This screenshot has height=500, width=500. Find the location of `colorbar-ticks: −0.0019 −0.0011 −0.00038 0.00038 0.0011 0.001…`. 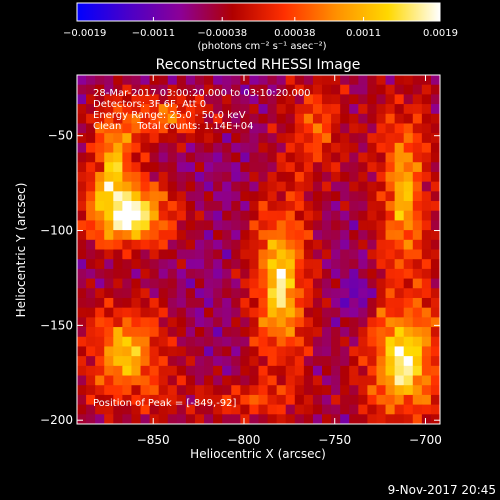

colorbar-ticks: −0.0019 −0.0011 −0.00038 0.00038 0.0011 0.001… is located at coordinates (260, 28).